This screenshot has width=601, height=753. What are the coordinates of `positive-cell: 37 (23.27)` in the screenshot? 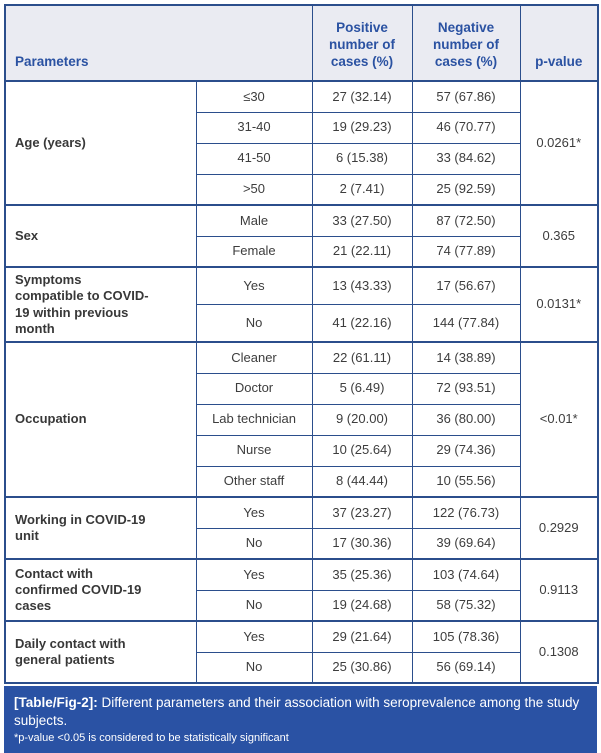 It's located at (362, 512).